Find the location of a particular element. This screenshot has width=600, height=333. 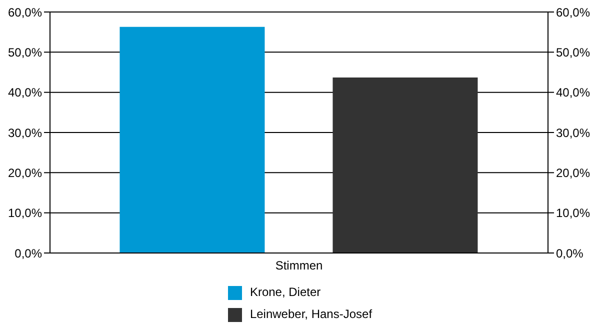

text: 30,0% is located at coordinates (573, 133).